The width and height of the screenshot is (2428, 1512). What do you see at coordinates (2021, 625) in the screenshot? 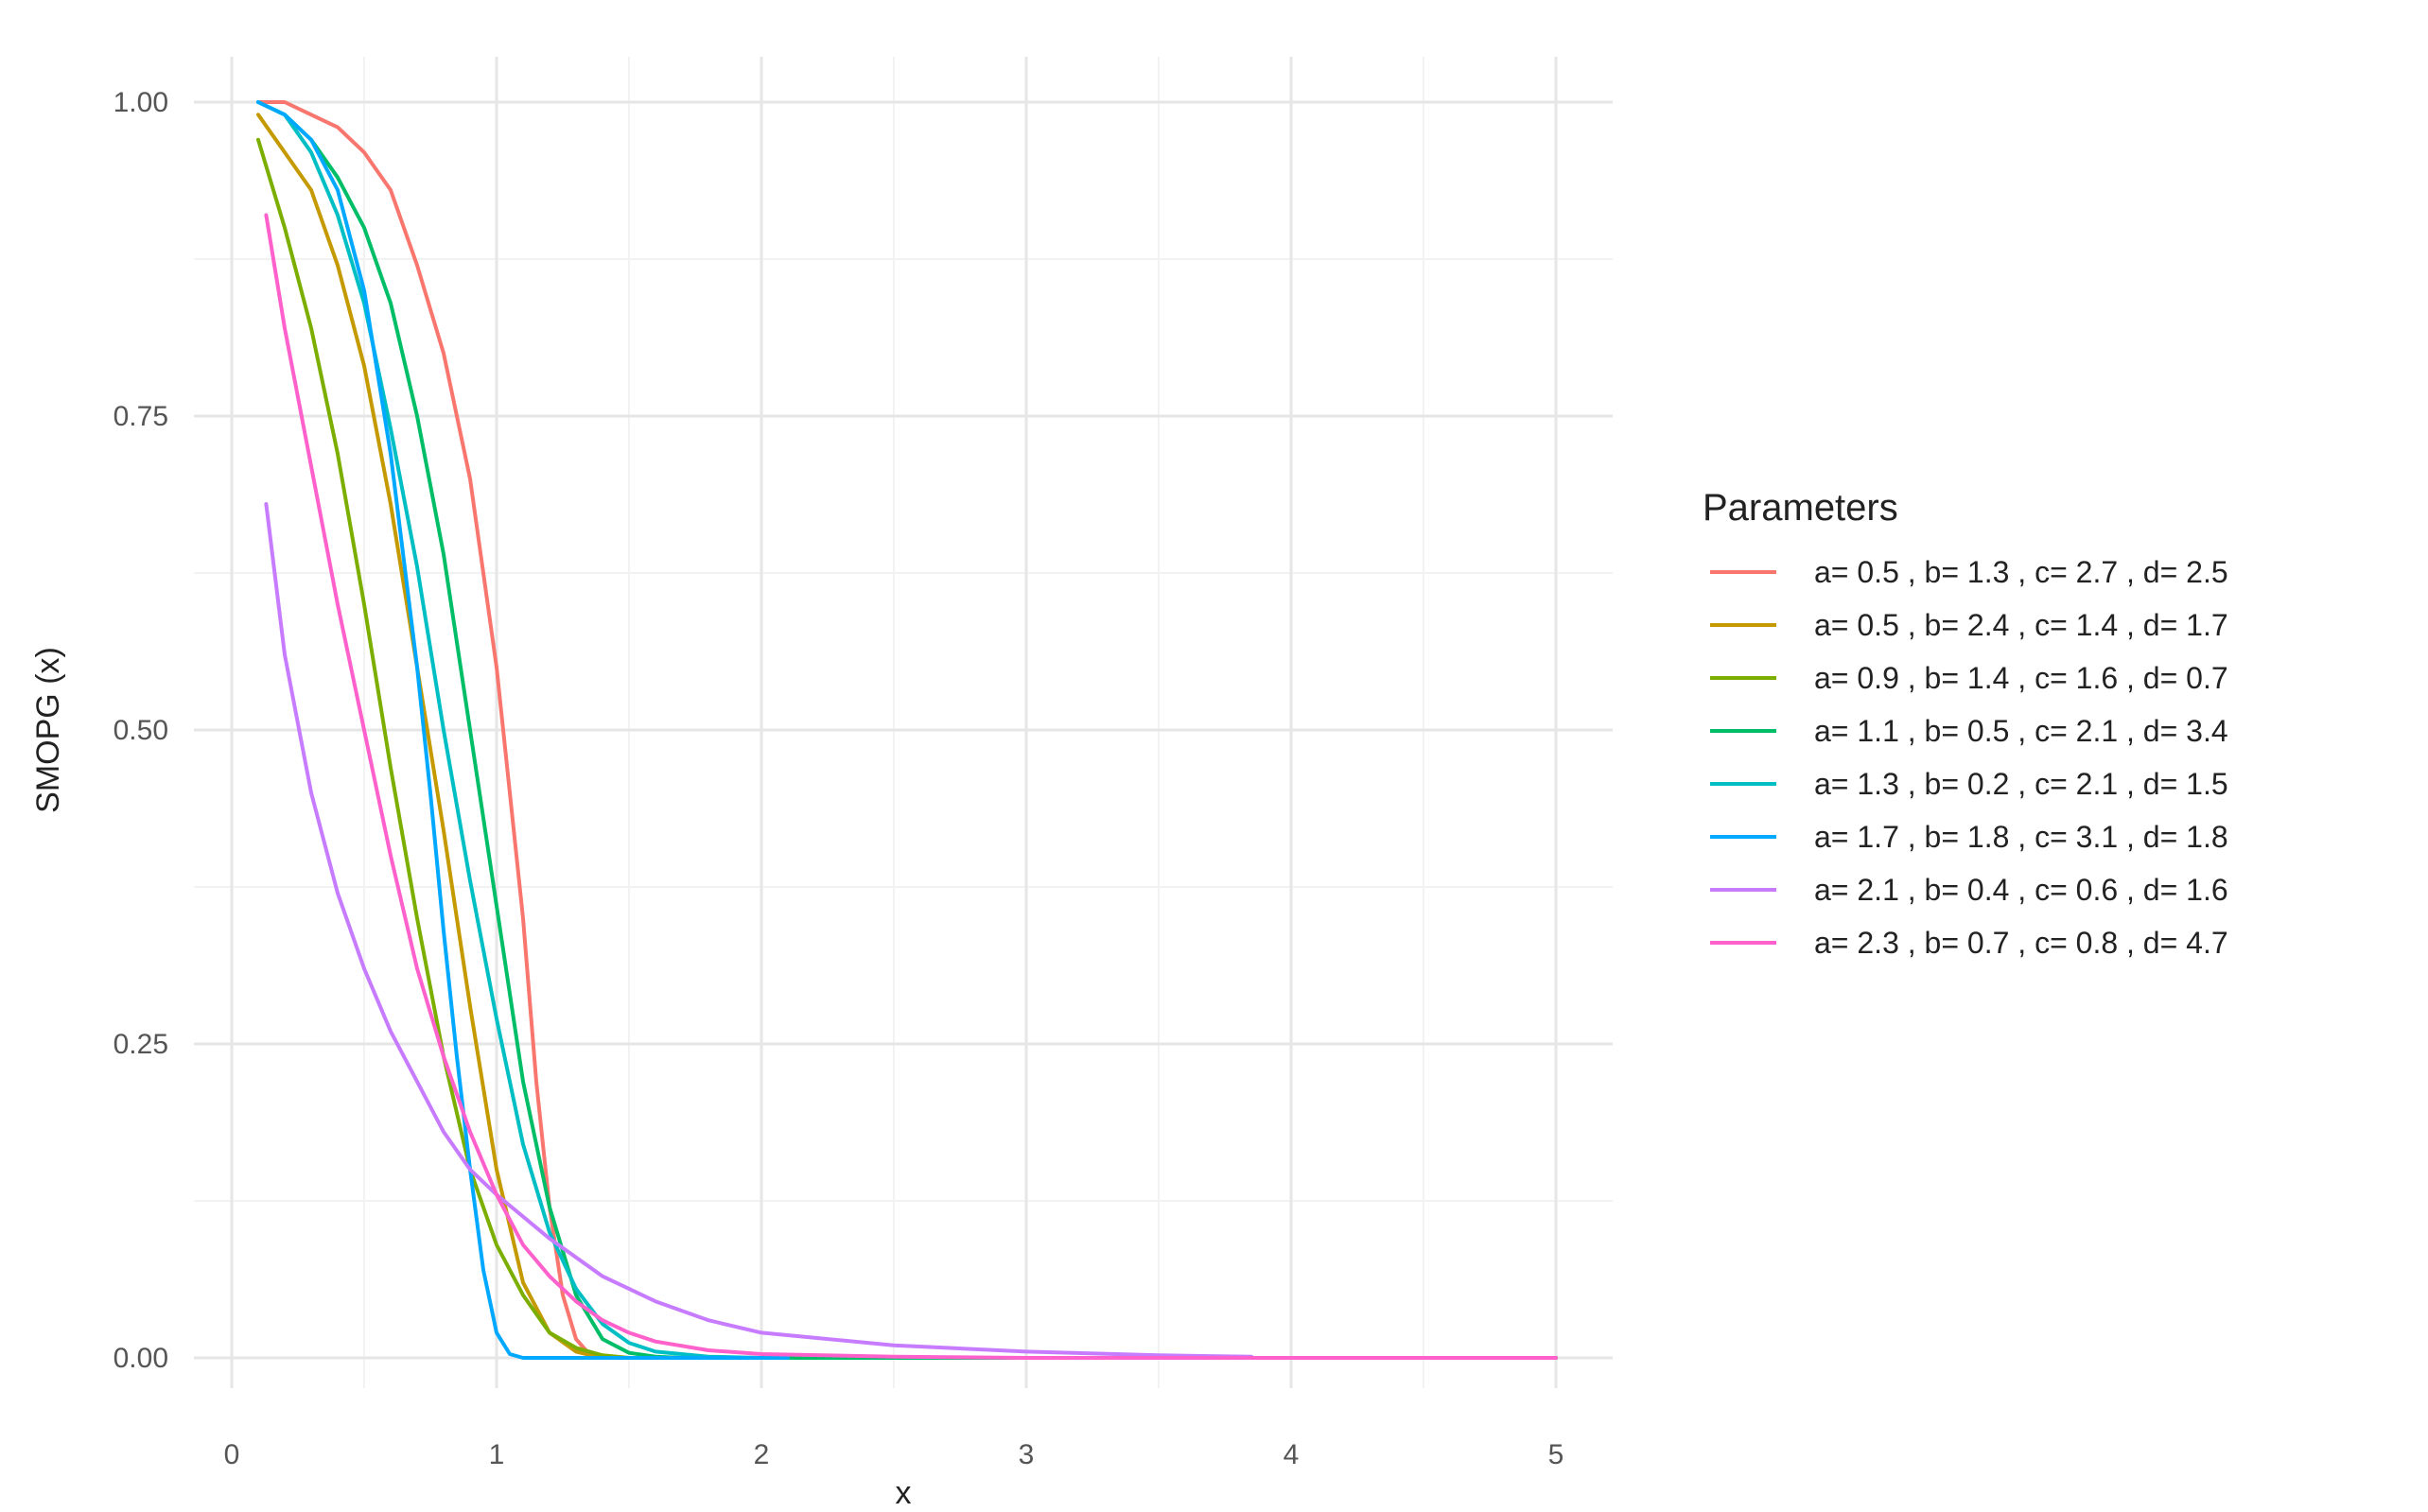
I see `legend-label: a= 0.5 , b= 2.4 , c= 1.4 , d= 1.7` at bounding box center [2021, 625].